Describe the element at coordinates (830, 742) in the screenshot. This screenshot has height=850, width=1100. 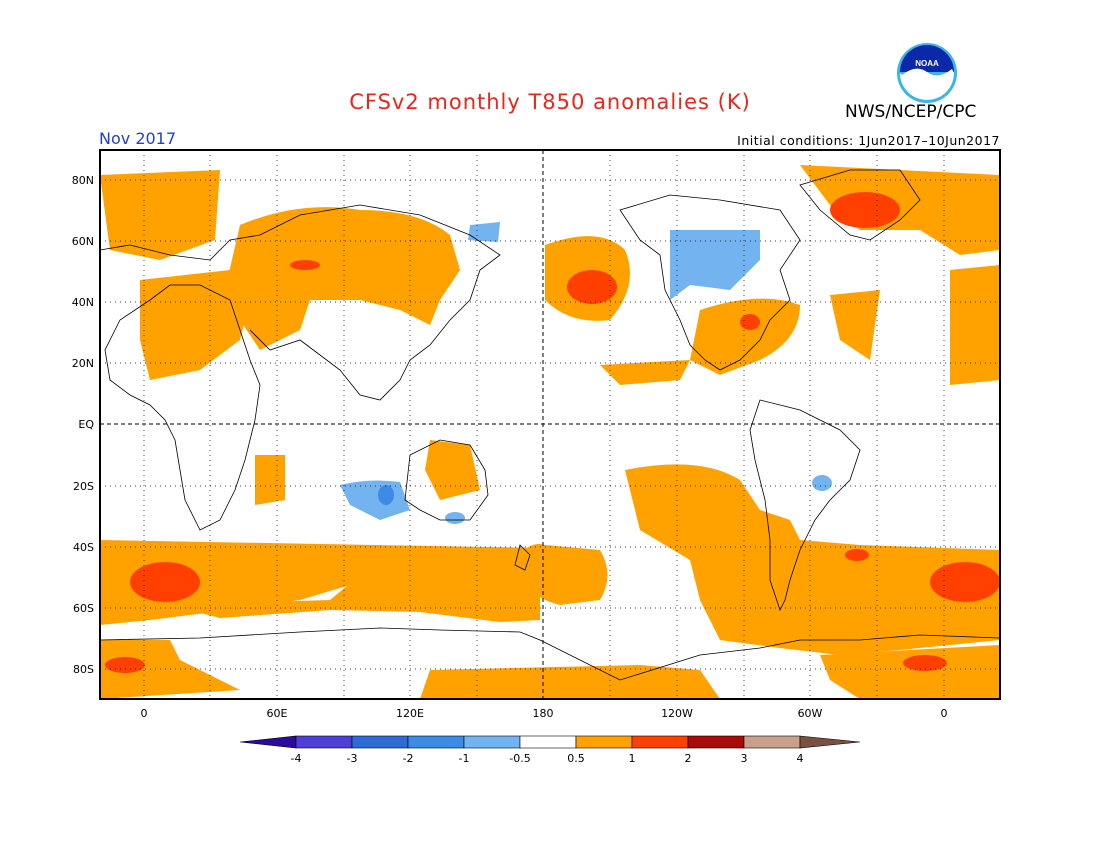
I see `colorbar-arrow-high` at that location.